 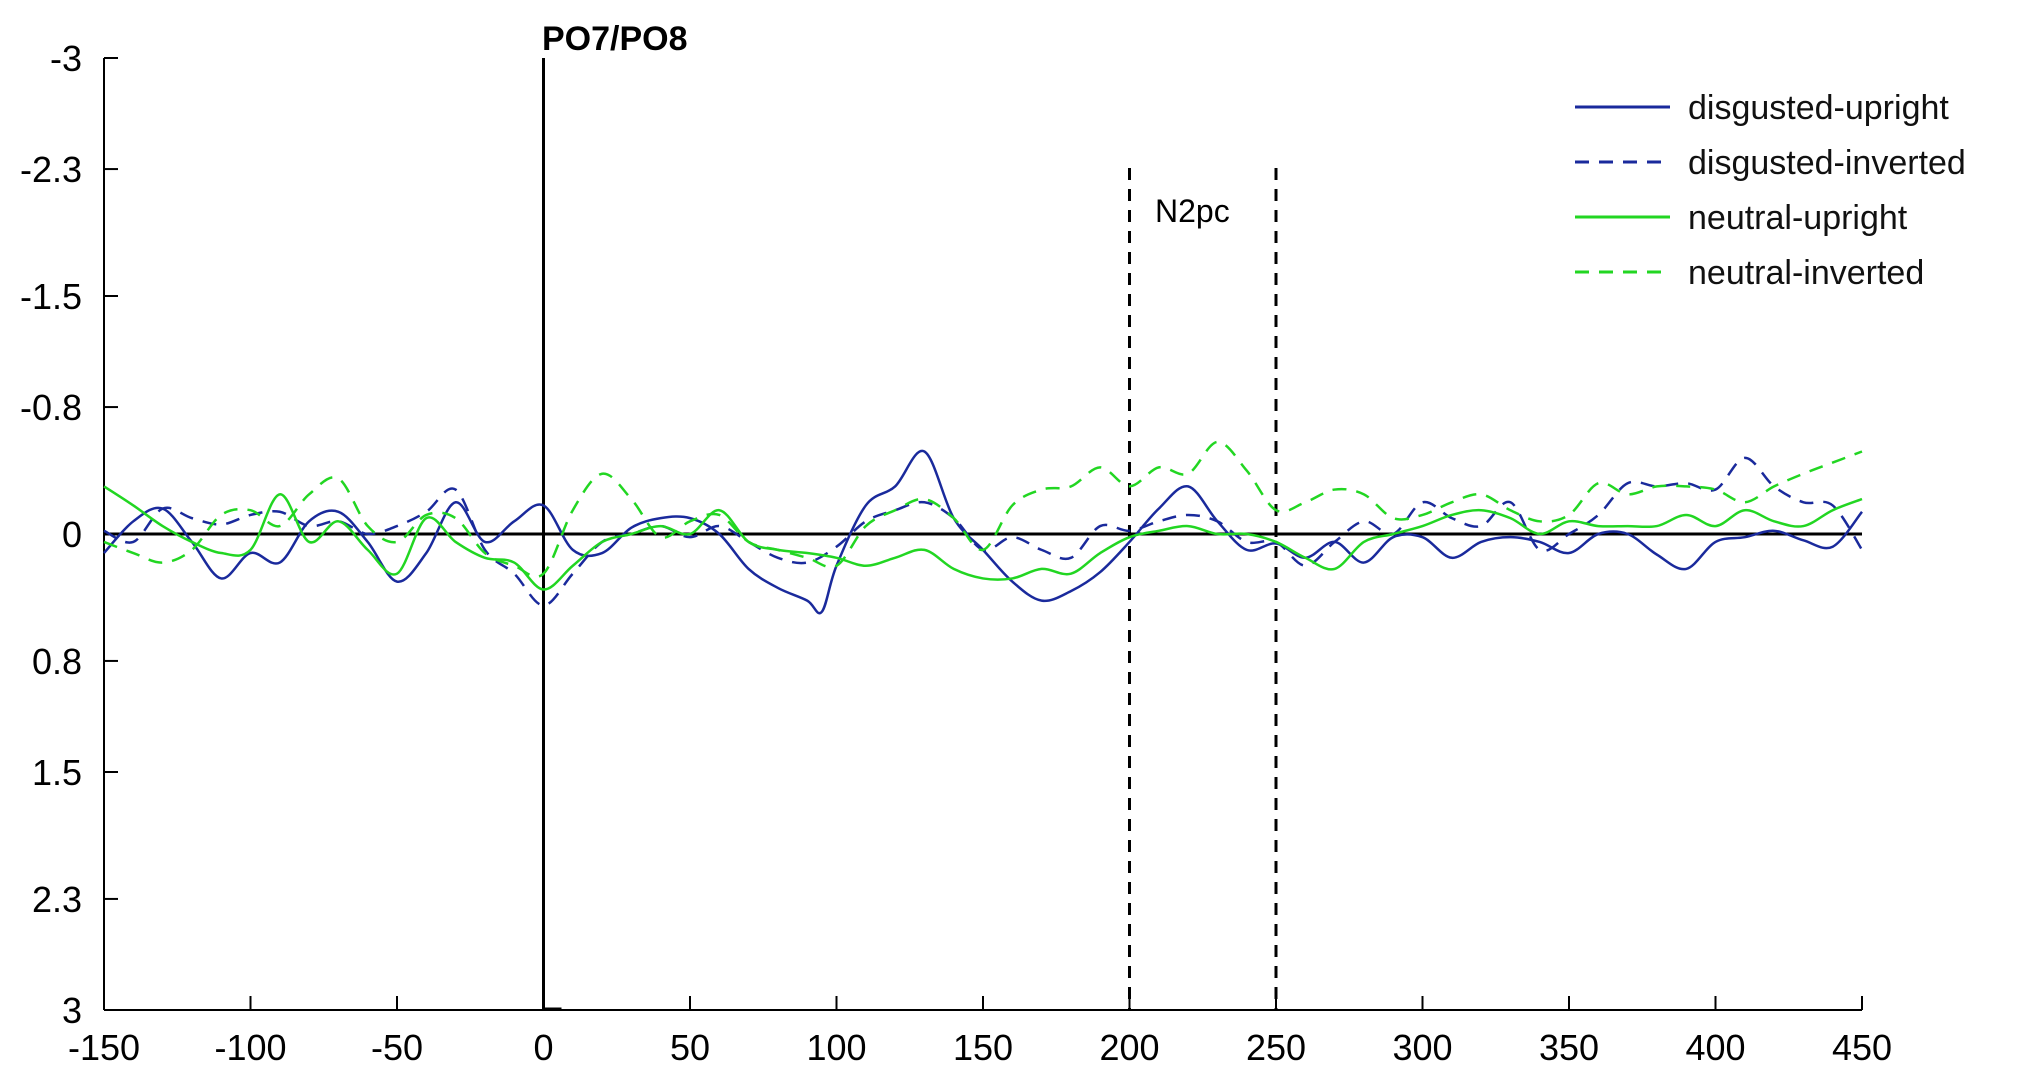 What do you see at coordinates (983, 1047) in the screenshot?
I see `x-tick-label: 150` at bounding box center [983, 1047].